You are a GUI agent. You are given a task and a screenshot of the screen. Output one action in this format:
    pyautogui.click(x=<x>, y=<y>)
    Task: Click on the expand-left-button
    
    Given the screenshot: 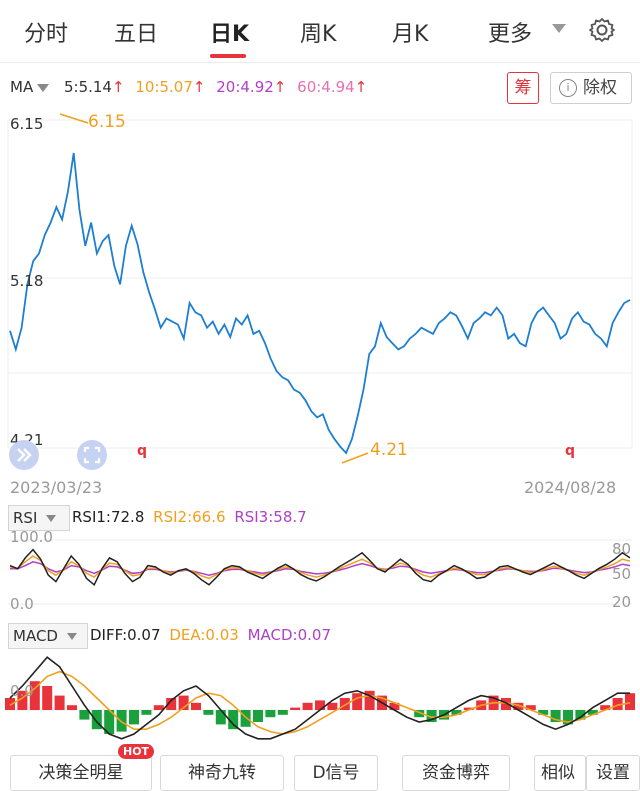 What is the action you would take?
    pyautogui.click(x=24, y=455)
    